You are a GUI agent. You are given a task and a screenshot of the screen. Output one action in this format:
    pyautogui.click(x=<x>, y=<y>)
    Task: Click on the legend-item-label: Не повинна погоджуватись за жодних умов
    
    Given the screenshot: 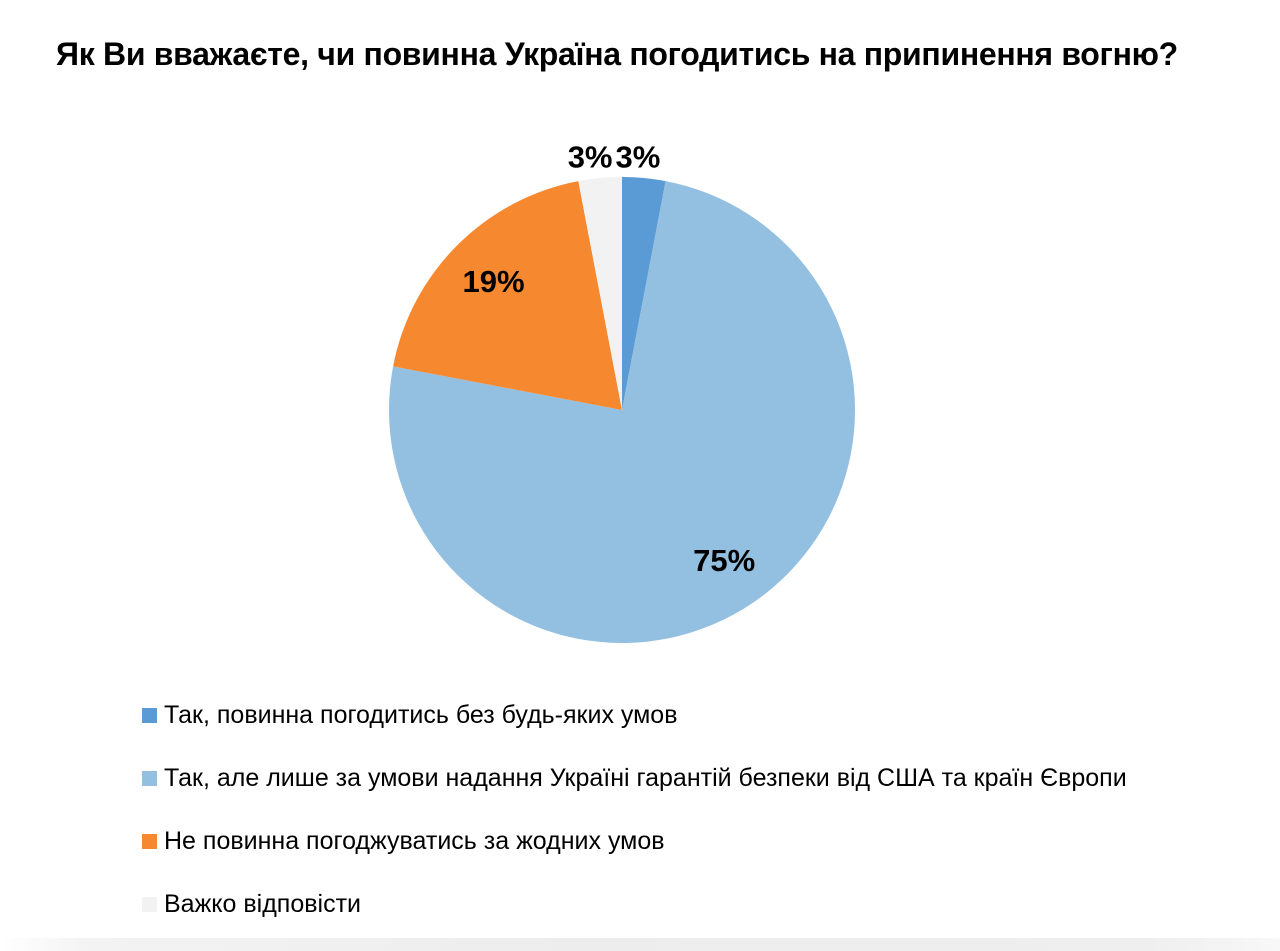 What is the action you would take?
    pyautogui.click(x=414, y=841)
    